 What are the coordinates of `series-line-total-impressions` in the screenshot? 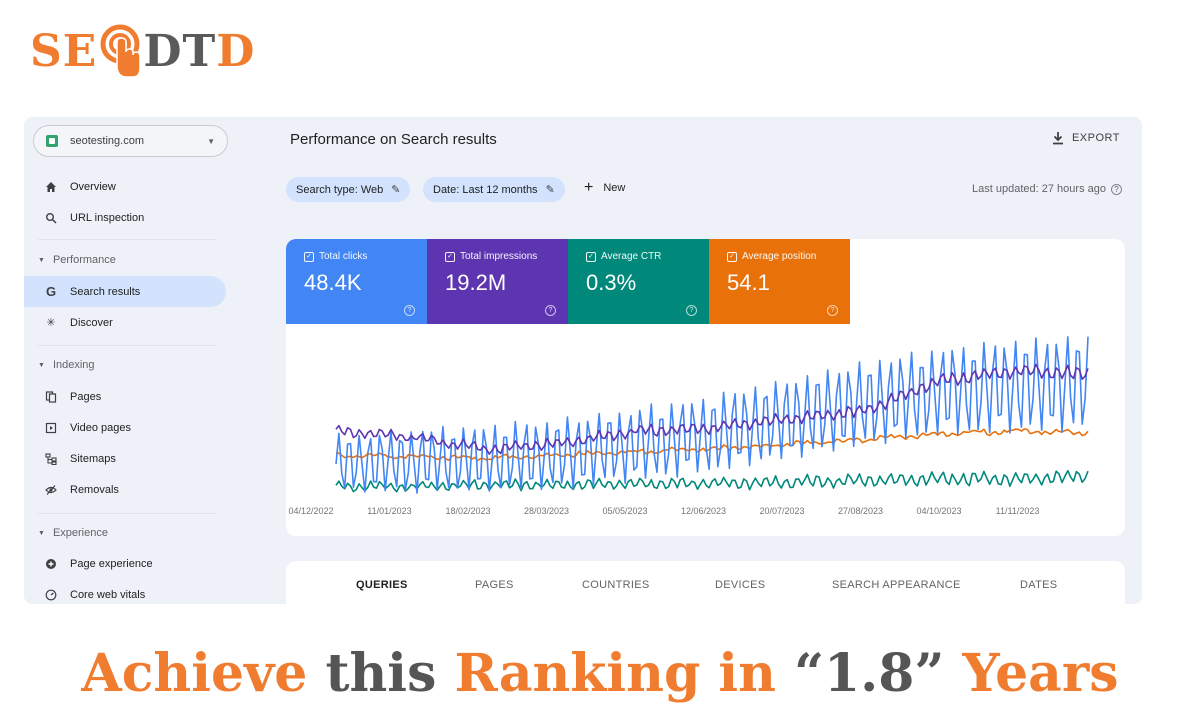 It's located at (712, 409).